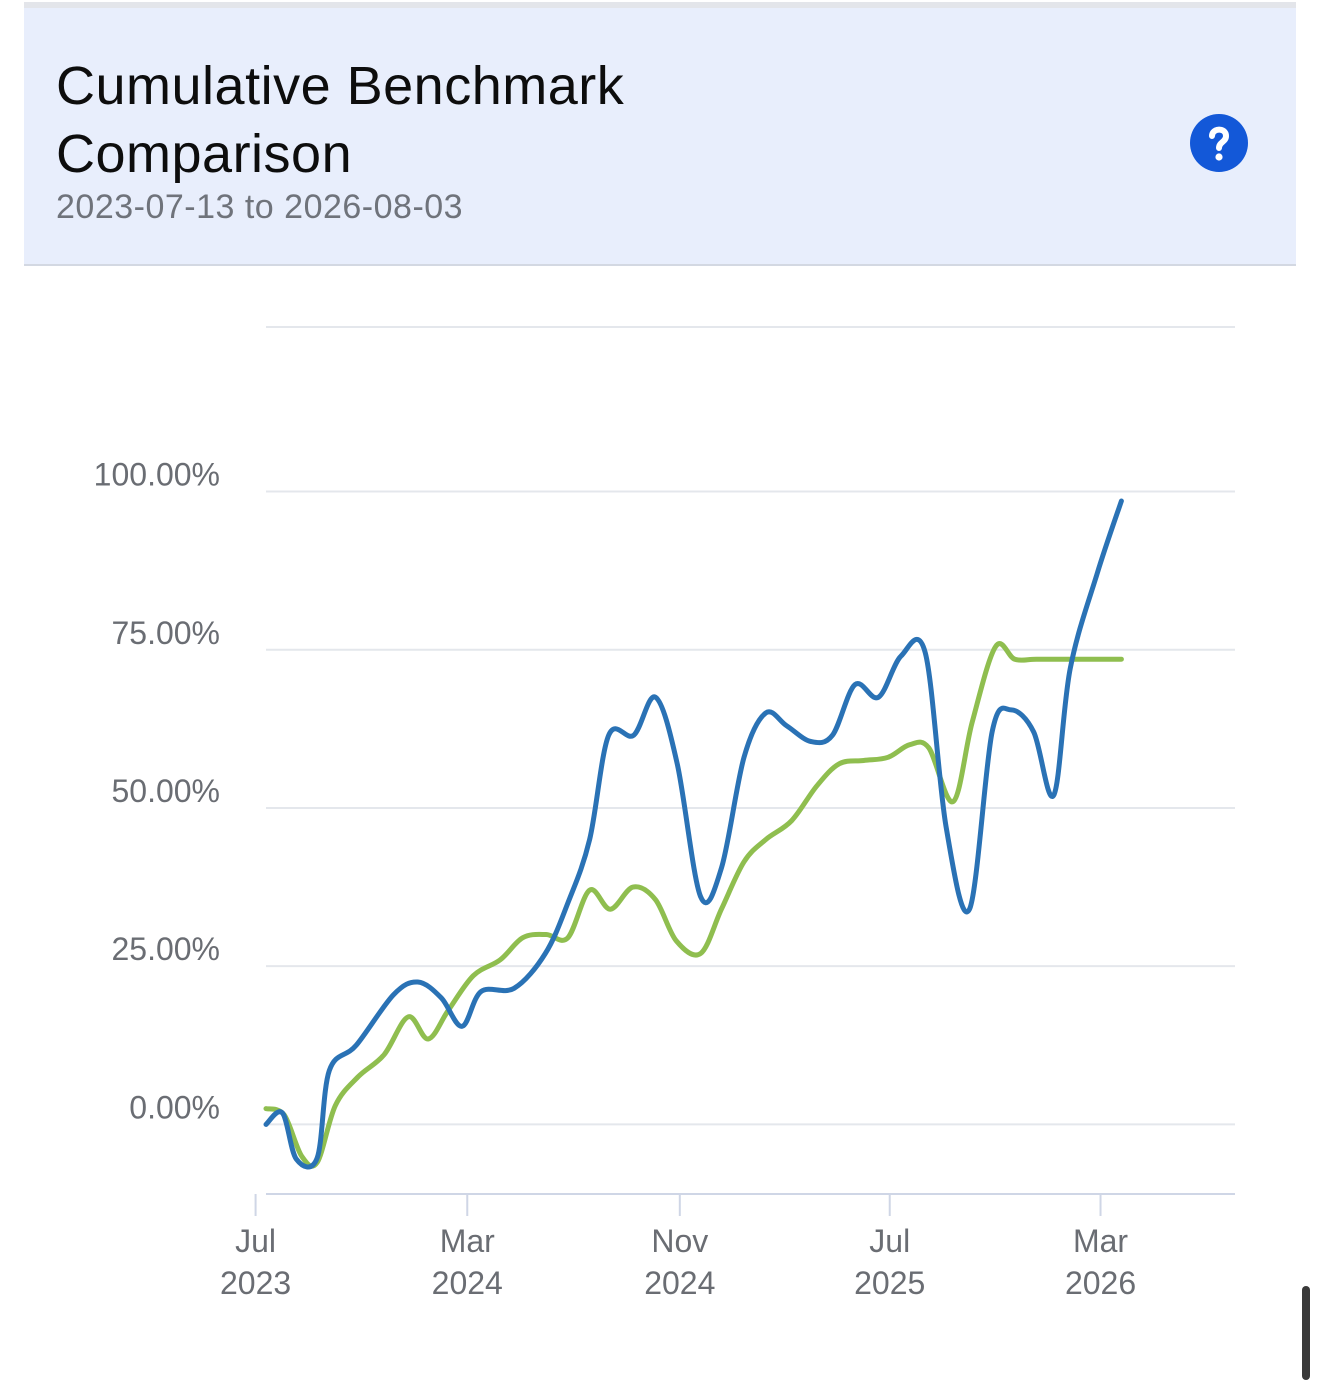  Describe the element at coordinates (165, 633) in the screenshot. I see `y-tick-label: 75.00%` at that location.